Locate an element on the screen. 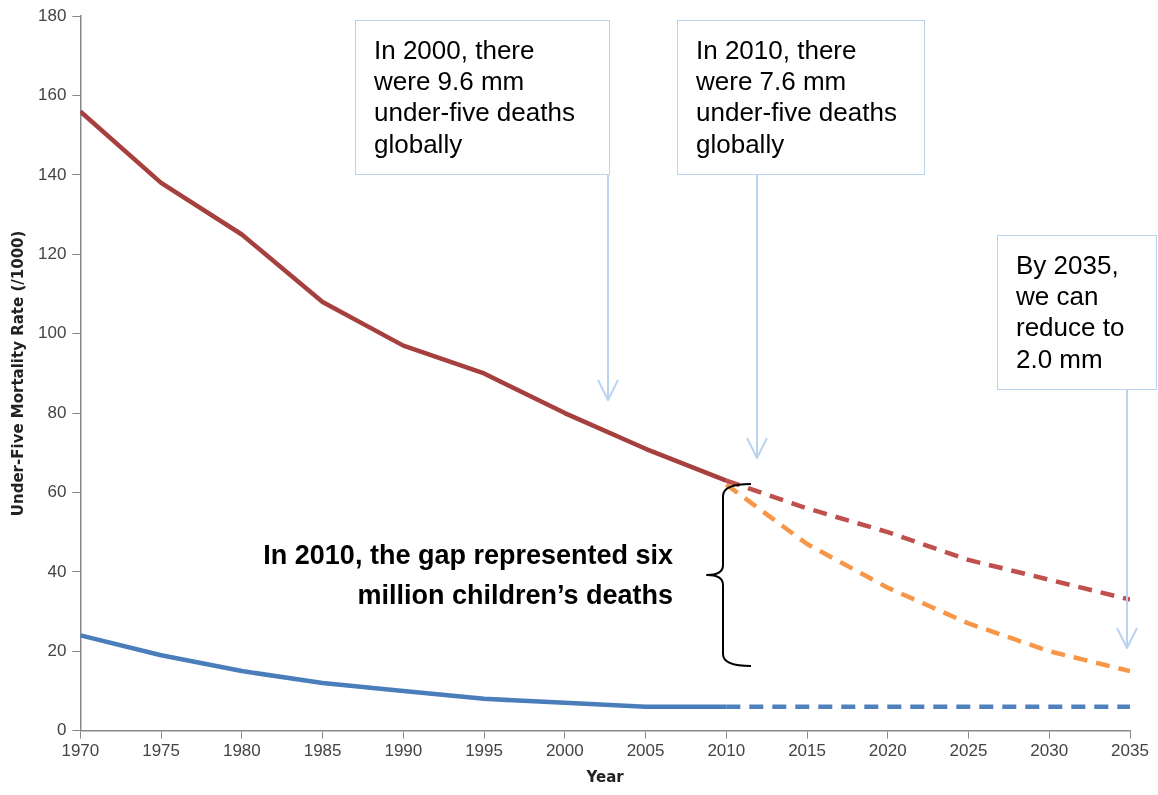 The width and height of the screenshot is (1158, 795). y-tick-label: 160 is located at coordinates (52, 95).